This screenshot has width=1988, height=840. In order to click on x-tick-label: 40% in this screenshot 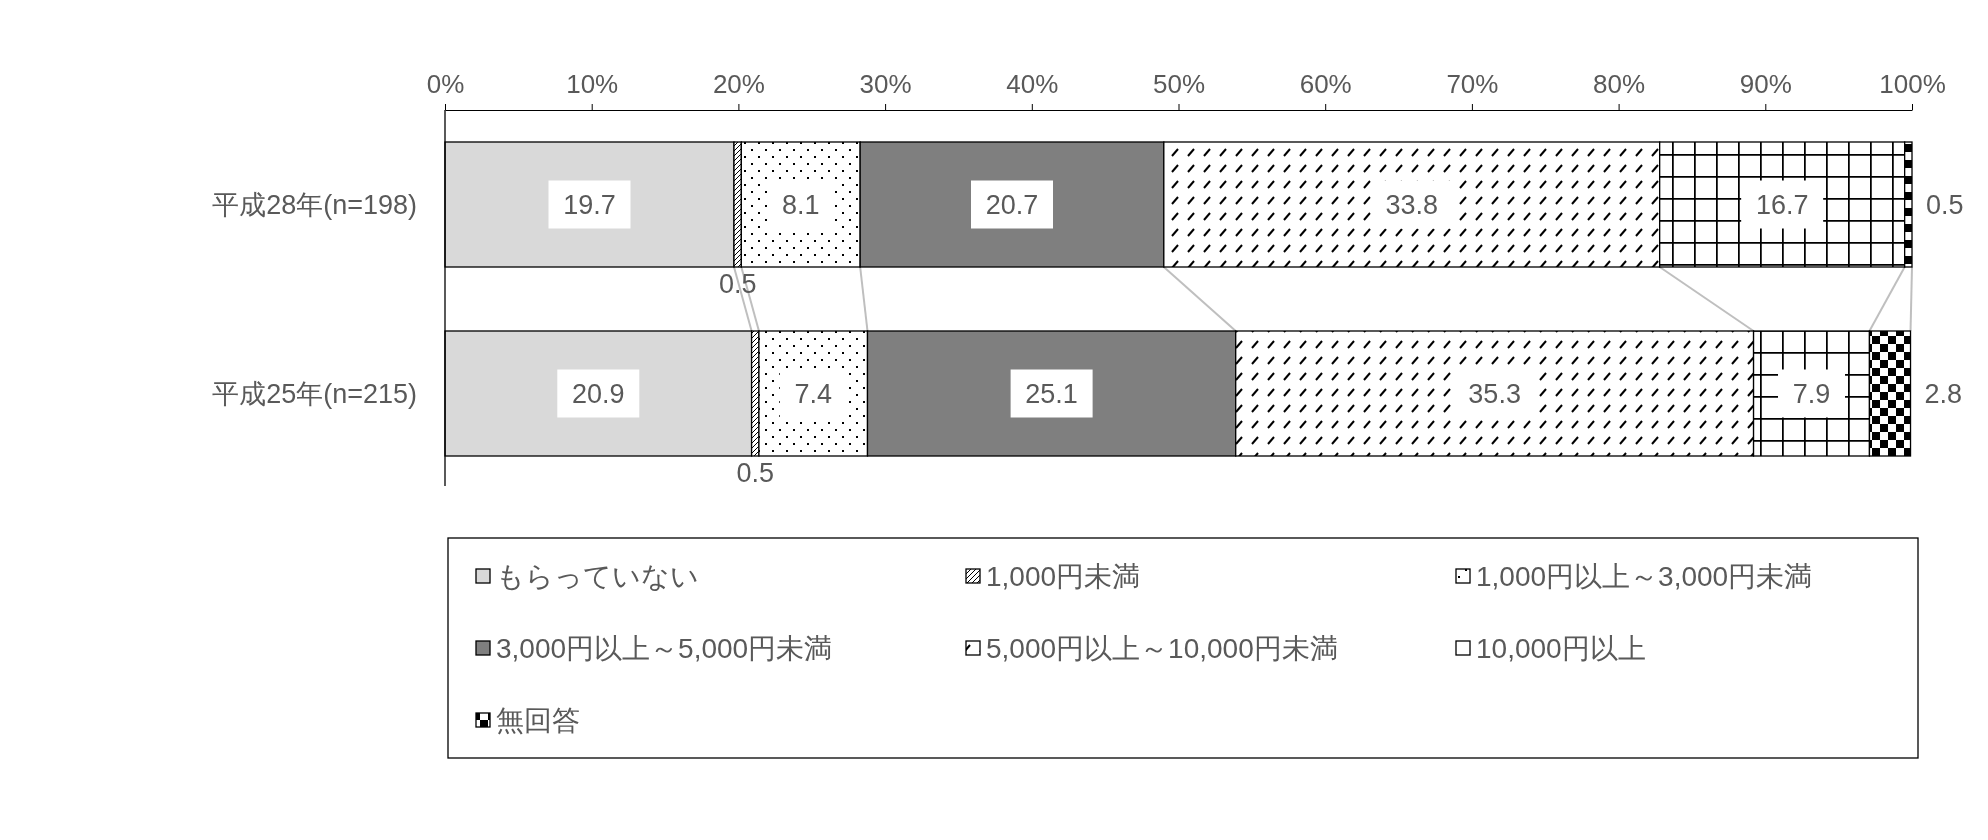, I will do `click(1032, 84)`.